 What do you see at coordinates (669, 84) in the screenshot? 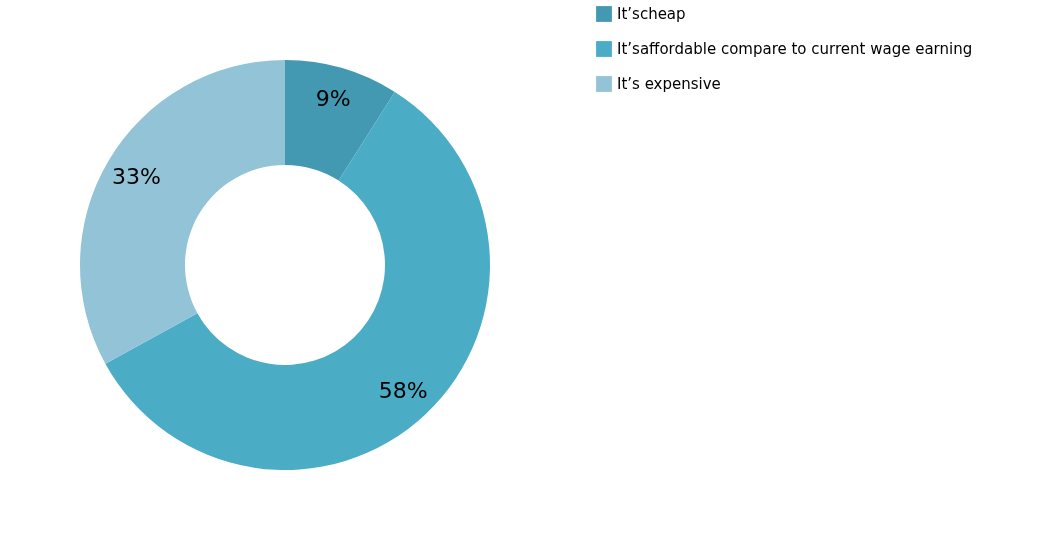
I see `legend-label: It’s expensive` at bounding box center [669, 84].